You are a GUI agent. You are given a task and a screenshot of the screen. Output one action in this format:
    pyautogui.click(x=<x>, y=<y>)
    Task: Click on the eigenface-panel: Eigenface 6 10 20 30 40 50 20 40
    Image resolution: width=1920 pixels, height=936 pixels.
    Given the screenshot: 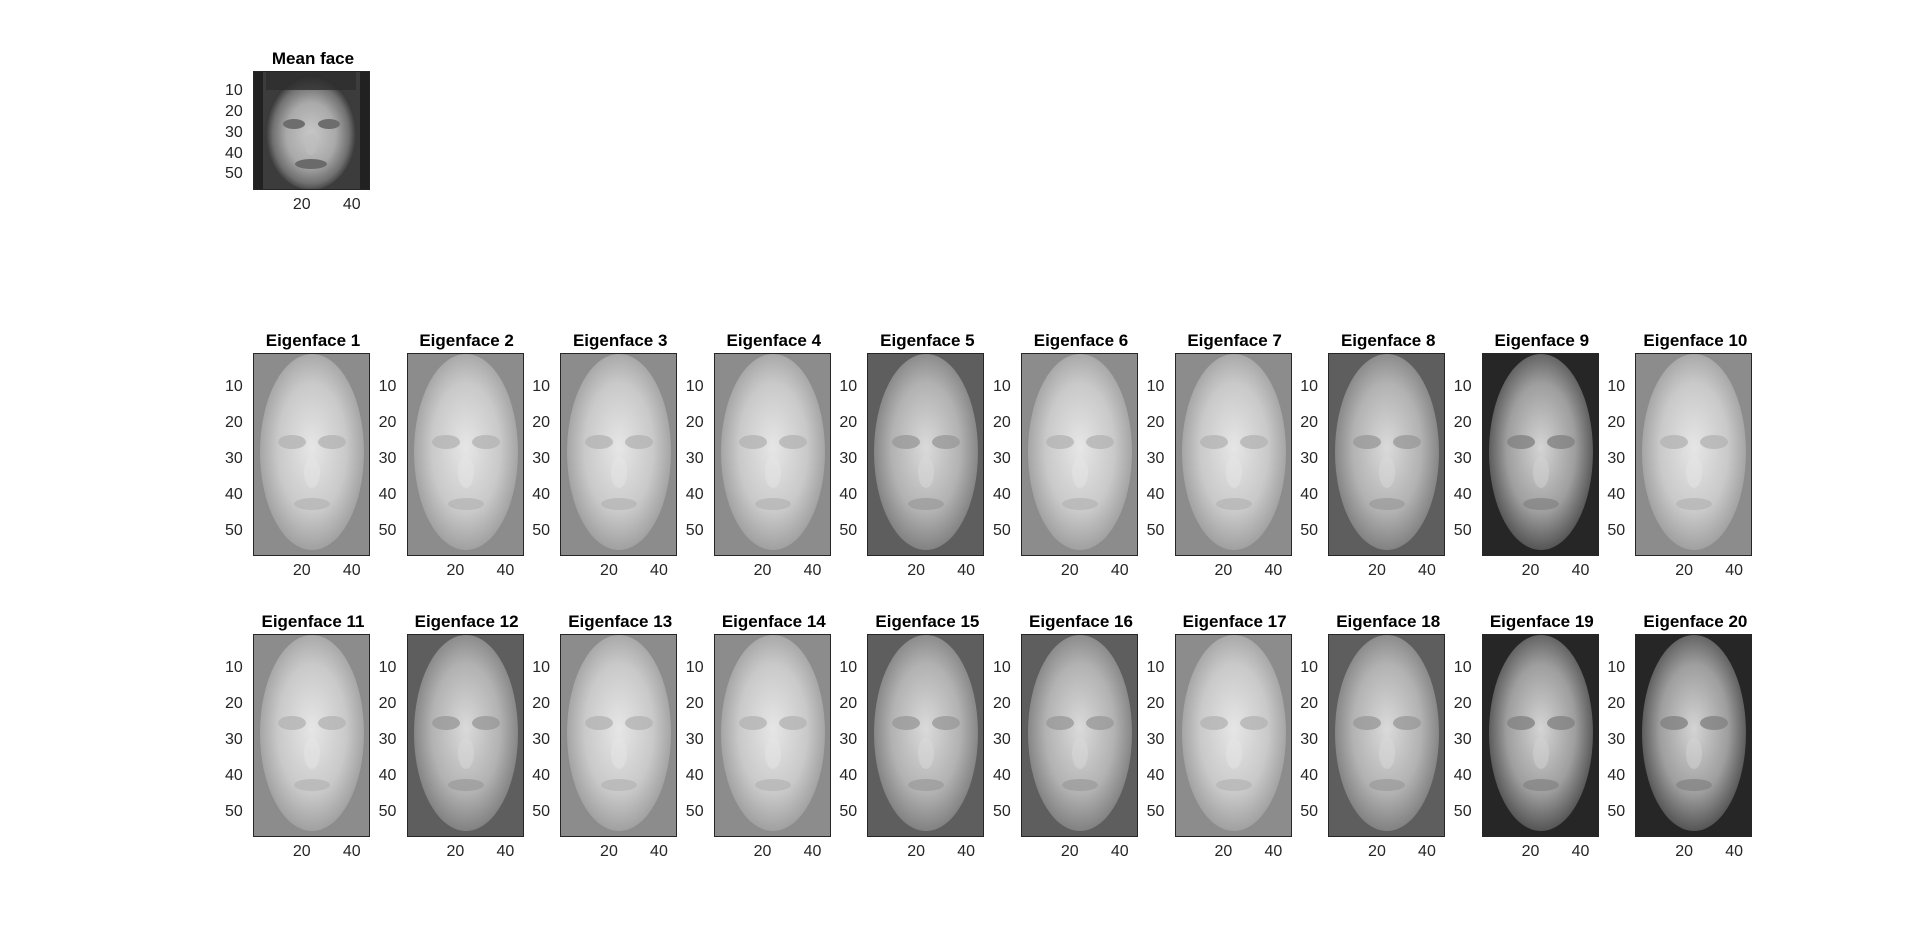 What is the action you would take?
    pyautogui.click(x=1067, y=455)
    